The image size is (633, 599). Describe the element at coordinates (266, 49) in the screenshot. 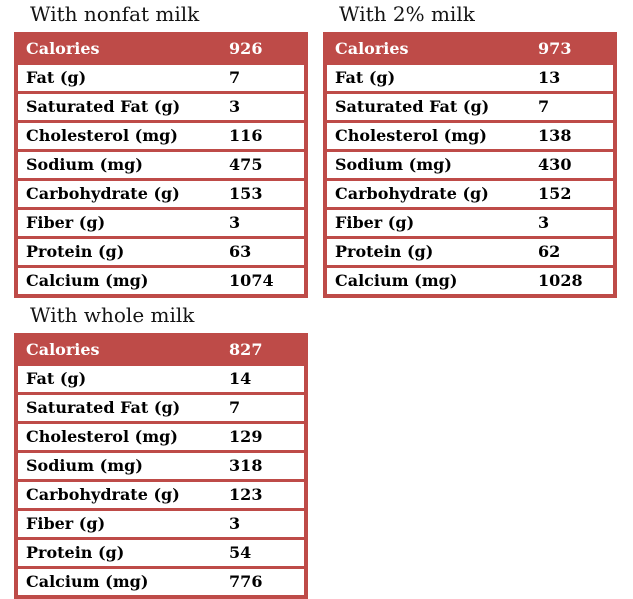

I see `header-value: 926` at that location.